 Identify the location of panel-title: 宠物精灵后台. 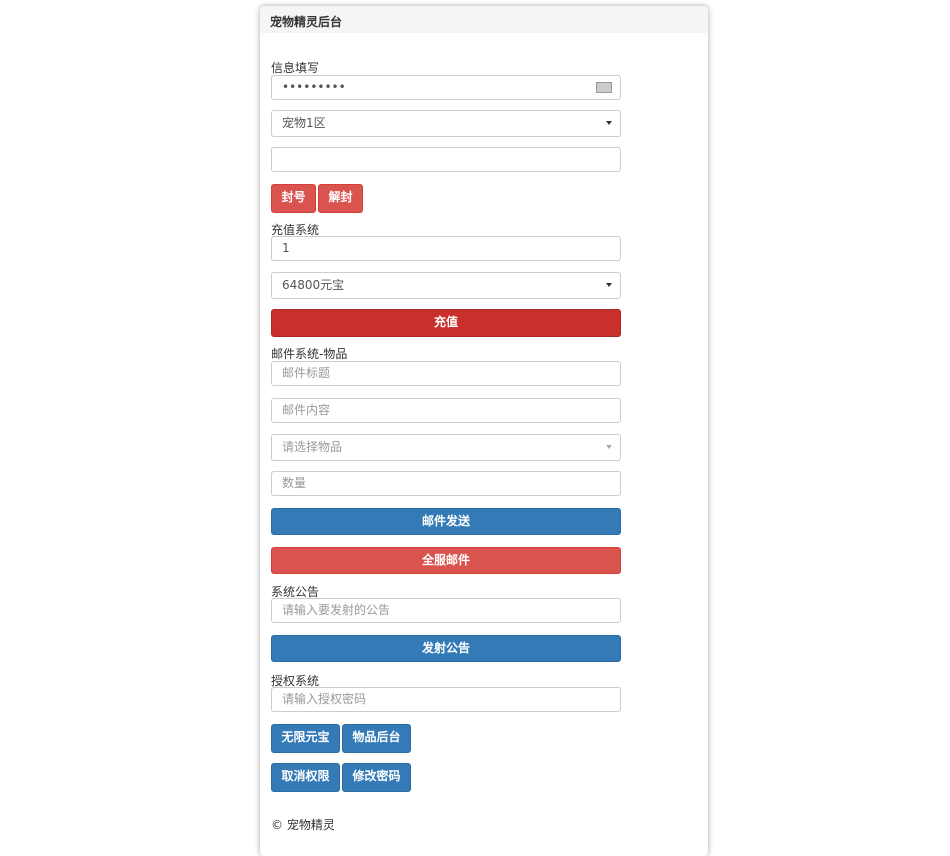
(484, 19).